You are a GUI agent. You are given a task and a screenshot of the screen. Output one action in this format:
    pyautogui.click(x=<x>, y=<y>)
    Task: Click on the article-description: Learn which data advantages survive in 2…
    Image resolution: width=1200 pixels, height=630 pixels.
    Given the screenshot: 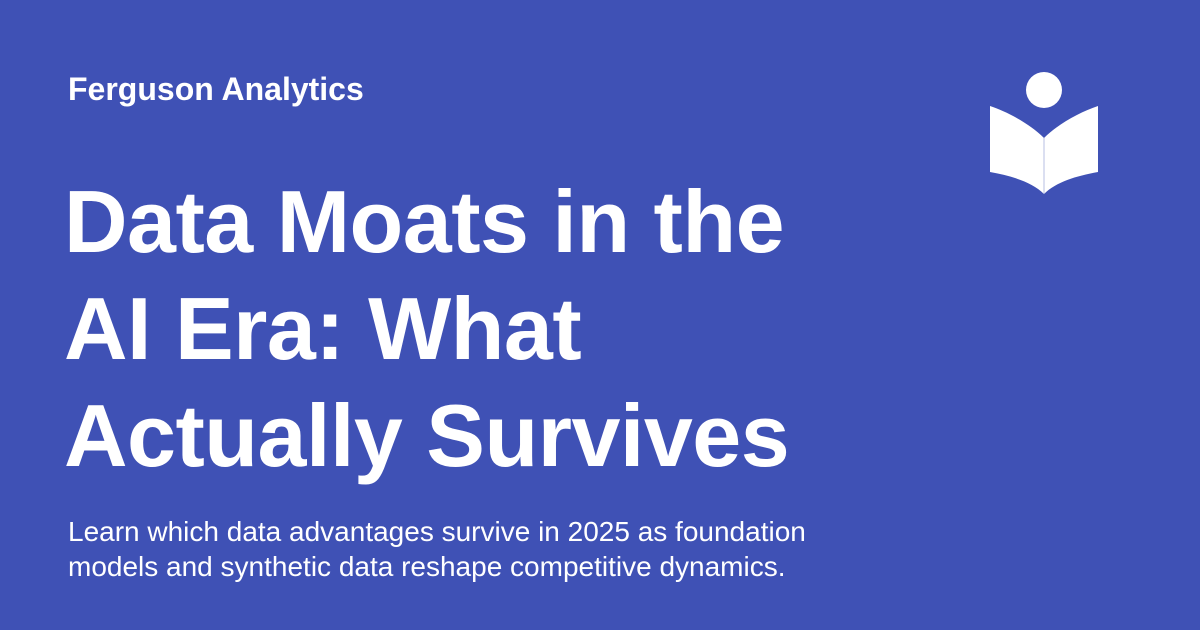 What is the action you would take?
    pyautogui.click(x=437, y=549)
    